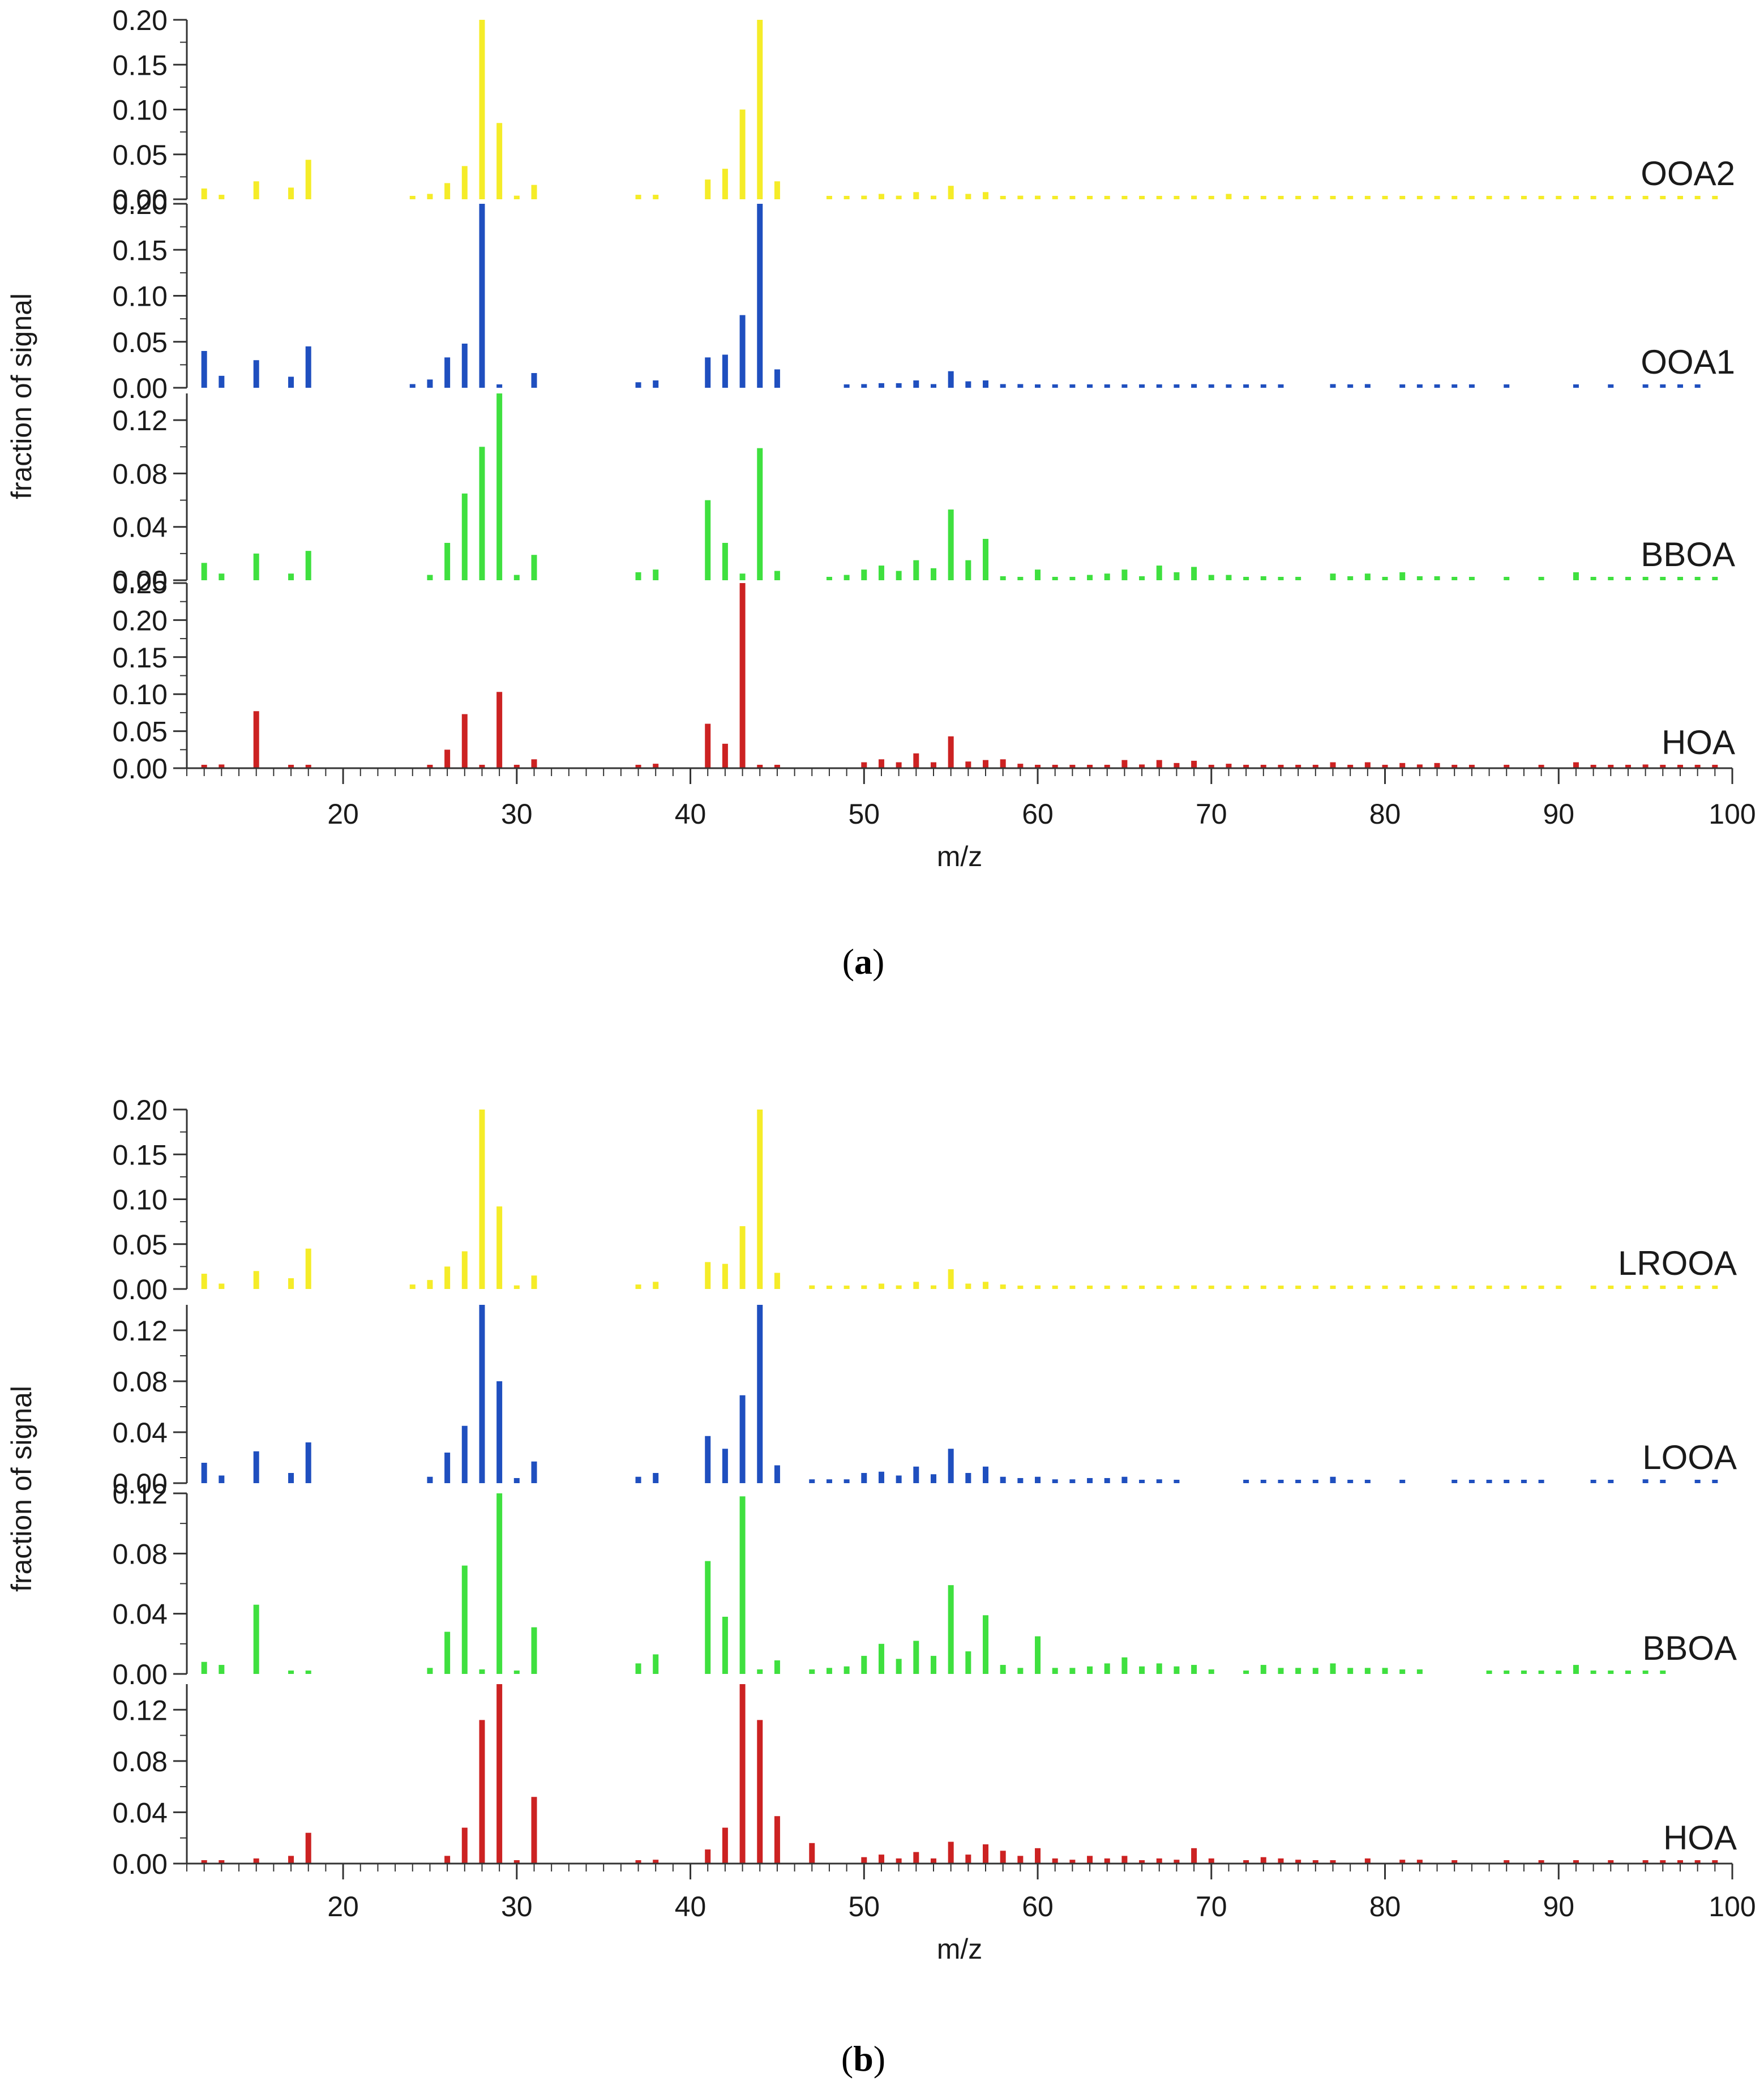 This screenshot has width=1764, height=2090. I want to click on caption-letter: a, so click(863, 961).